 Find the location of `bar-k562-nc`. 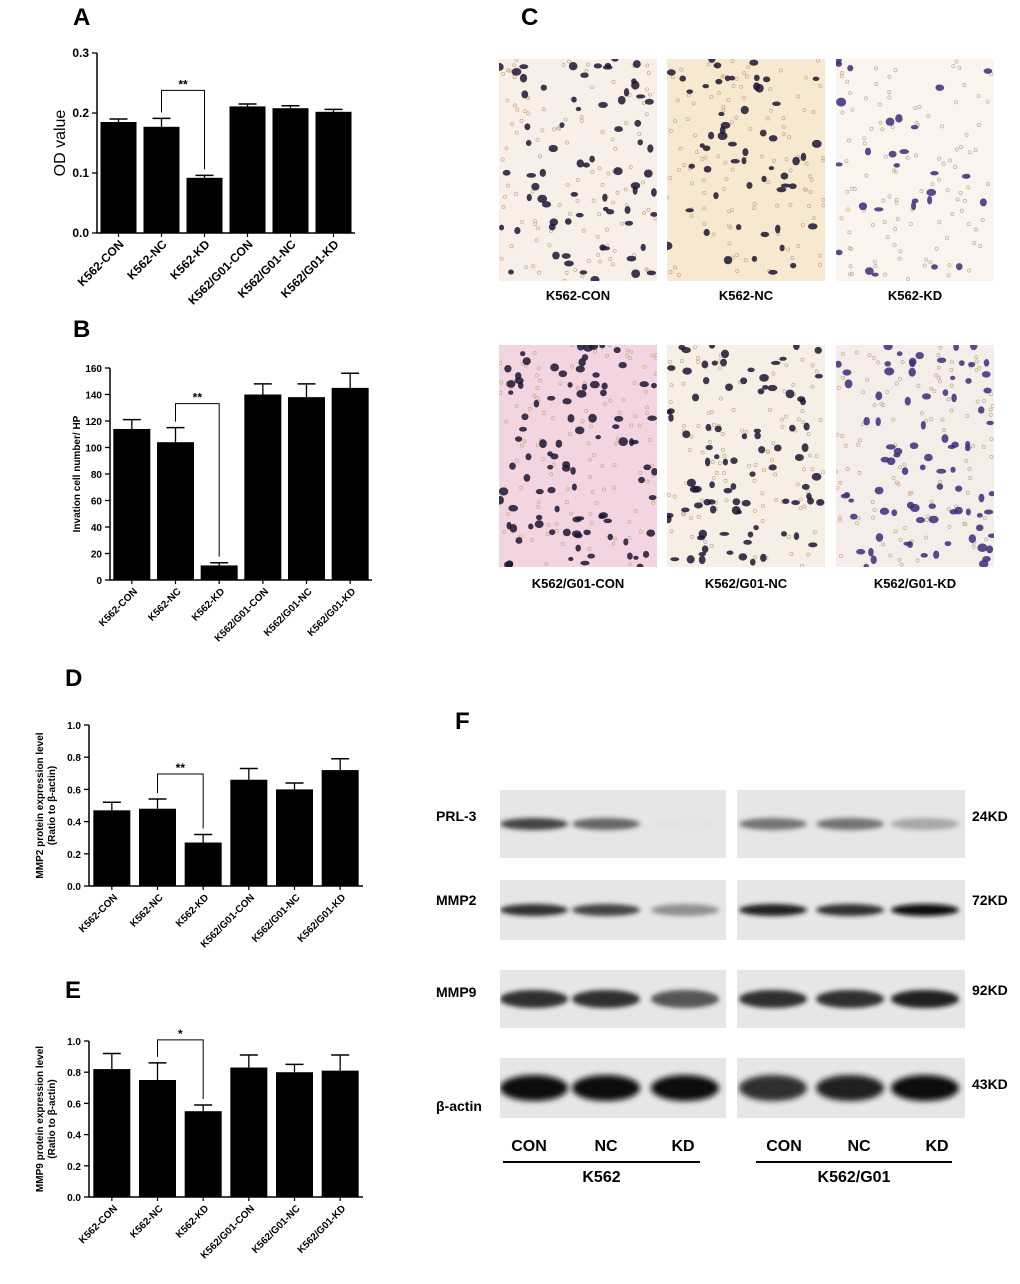

bar-k562-nc is located at coordinates (157, 1138).